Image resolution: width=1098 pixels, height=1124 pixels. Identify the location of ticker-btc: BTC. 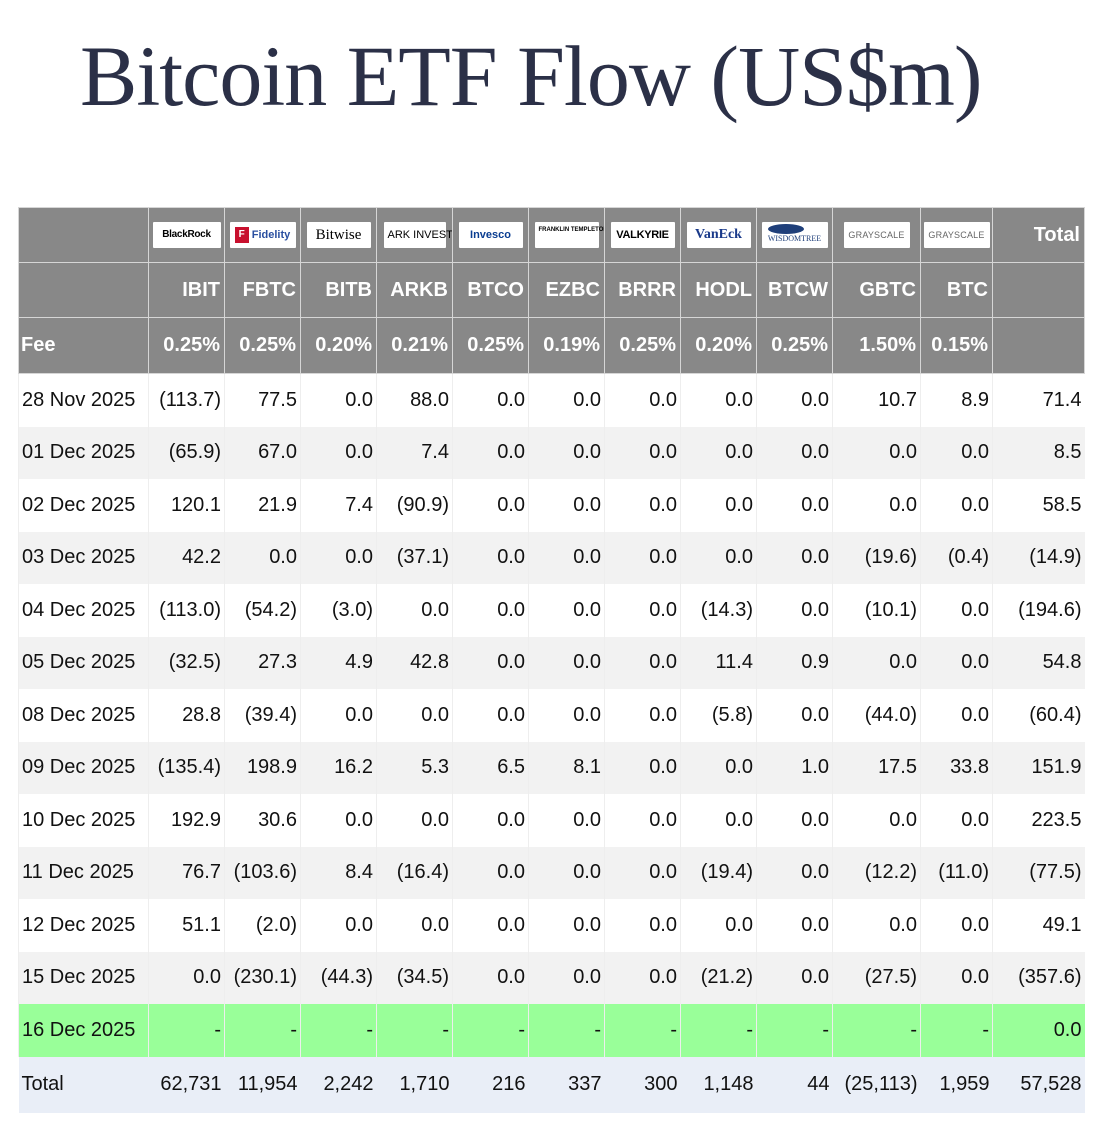
(956, 290).